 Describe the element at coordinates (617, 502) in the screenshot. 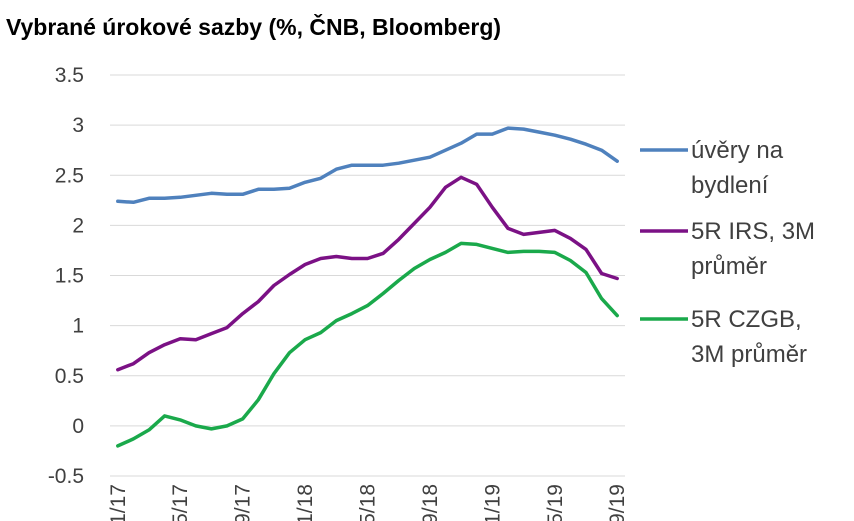

I see `x-tick-label: 9/19` at that location.